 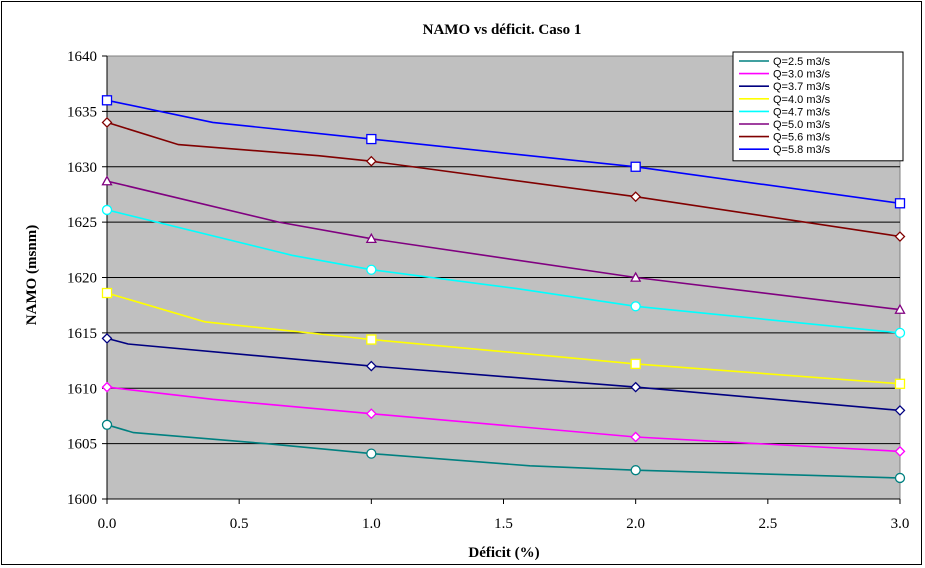 I want to click on legend-label: Q=3.7 m3/s, so click(x=802, y=87).